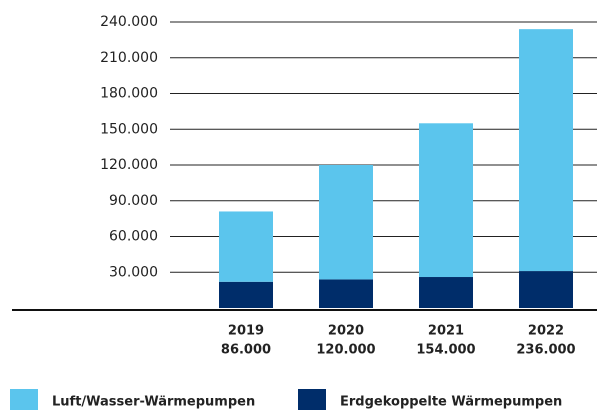 This screenshot has height=414, width=608. Describe the element at coordinates (129, 58) in the screenshot. I see `y-tick-label: 210.000` at that location.